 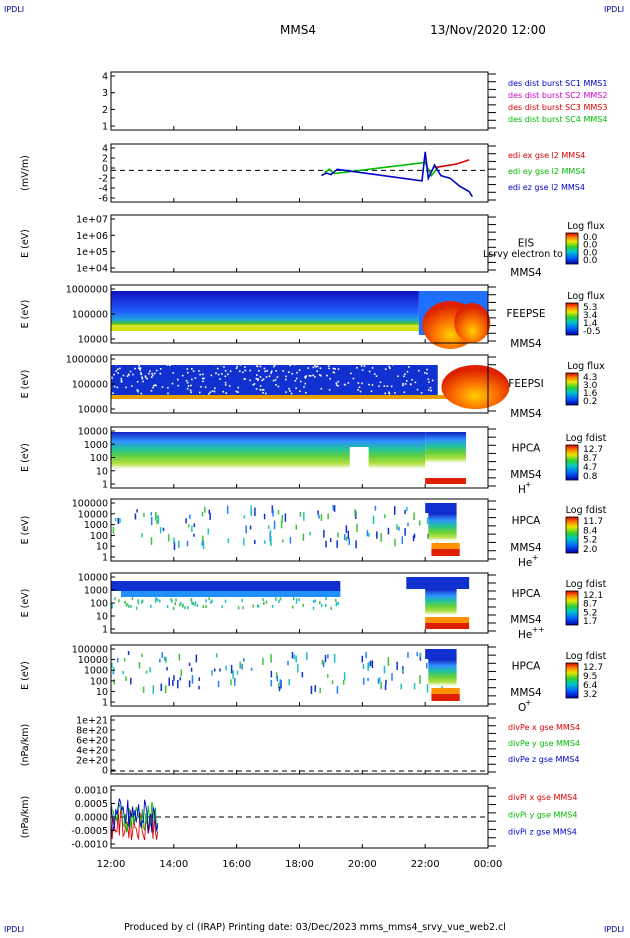 What do you see at coordinates (593, 596) in the screenshot?
I see `colorbar-tick-label: 12.1` at bounding box center [593, 596].